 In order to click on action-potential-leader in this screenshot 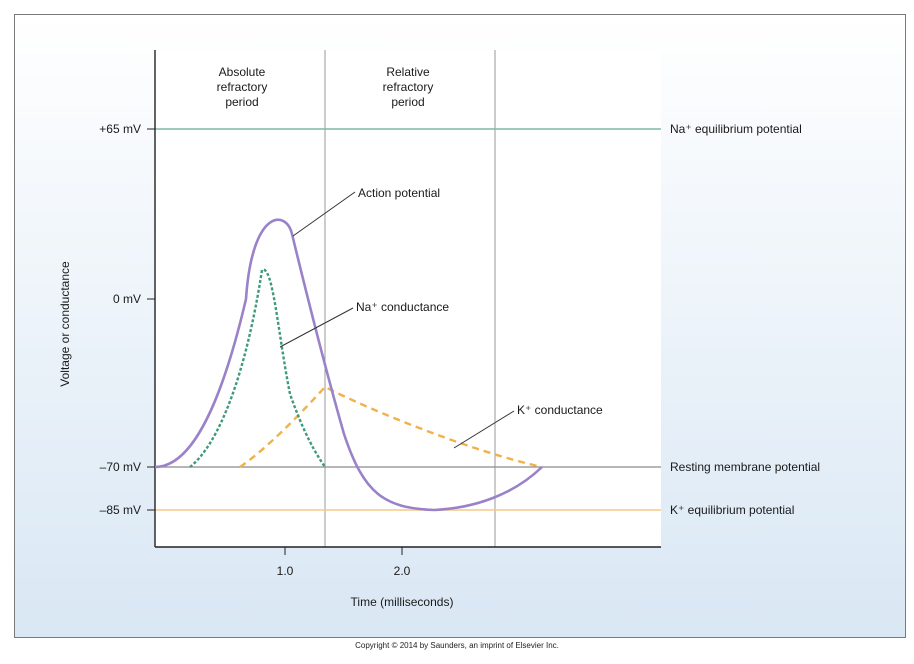, I will do `click(324, 214)`.